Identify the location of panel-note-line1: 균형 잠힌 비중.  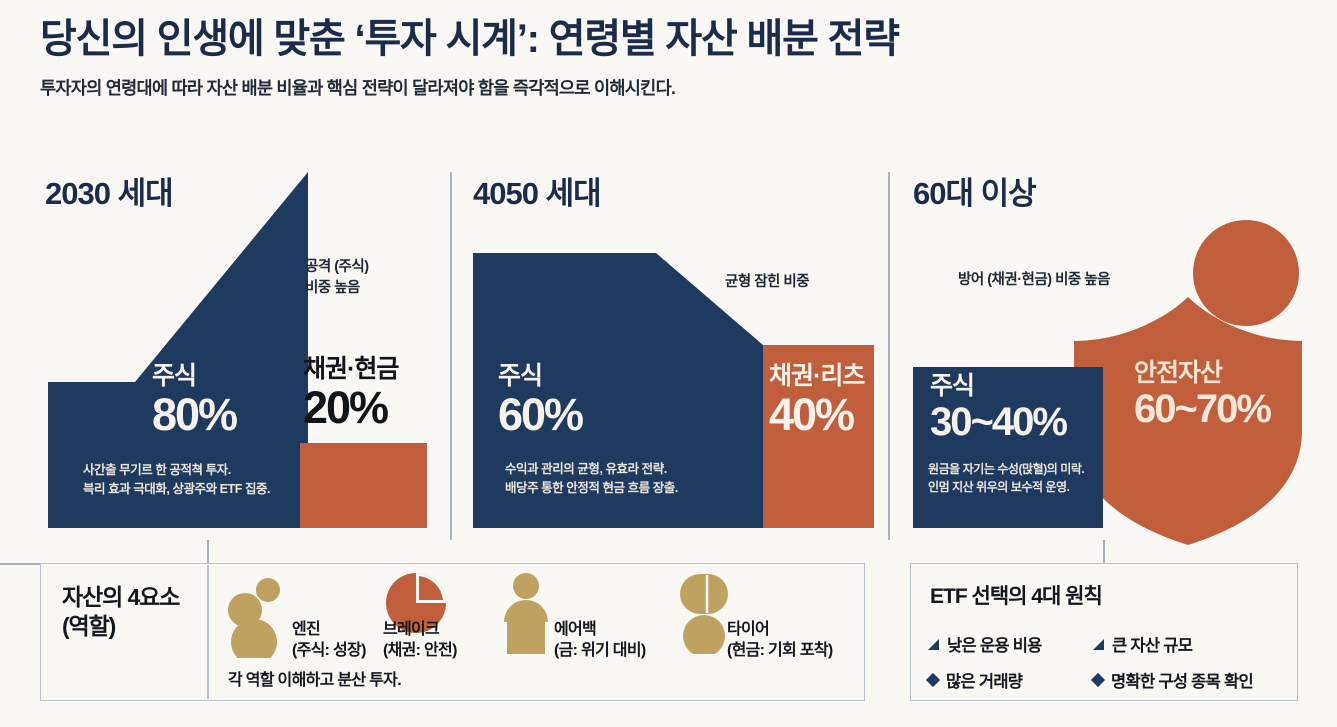
(767, 282).